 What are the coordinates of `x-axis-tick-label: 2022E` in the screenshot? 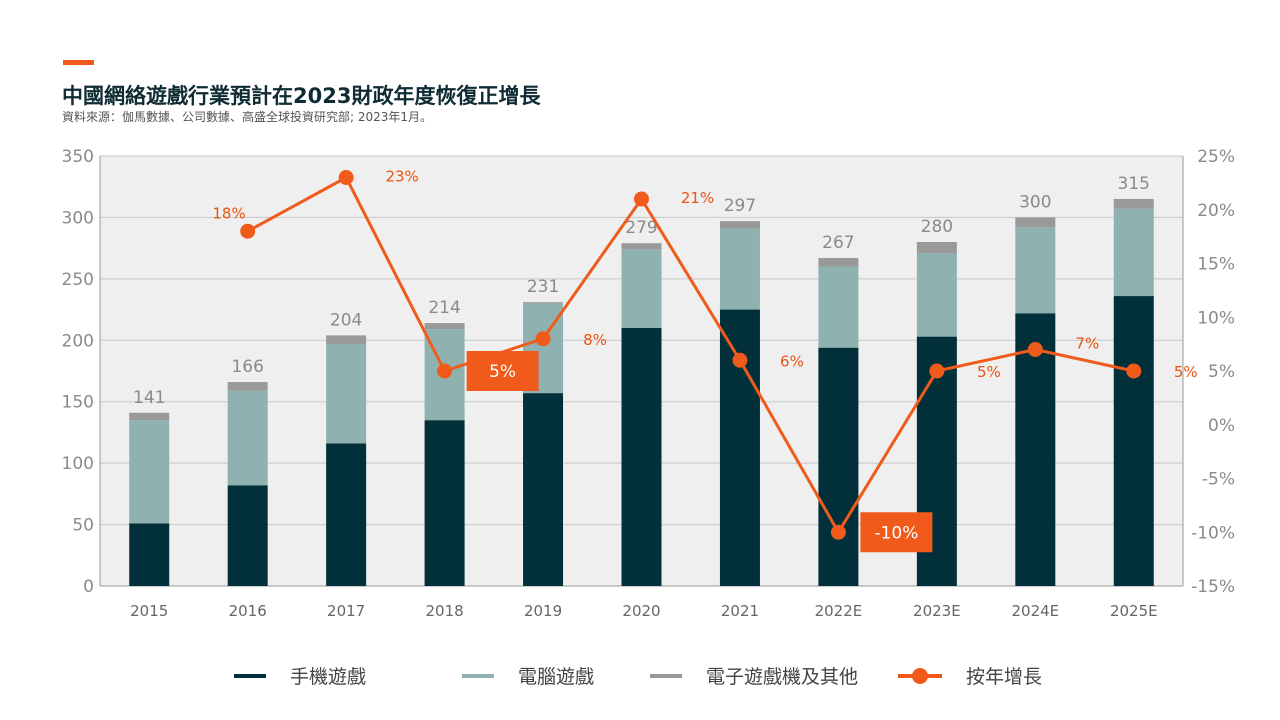 It's located at (839, 611).